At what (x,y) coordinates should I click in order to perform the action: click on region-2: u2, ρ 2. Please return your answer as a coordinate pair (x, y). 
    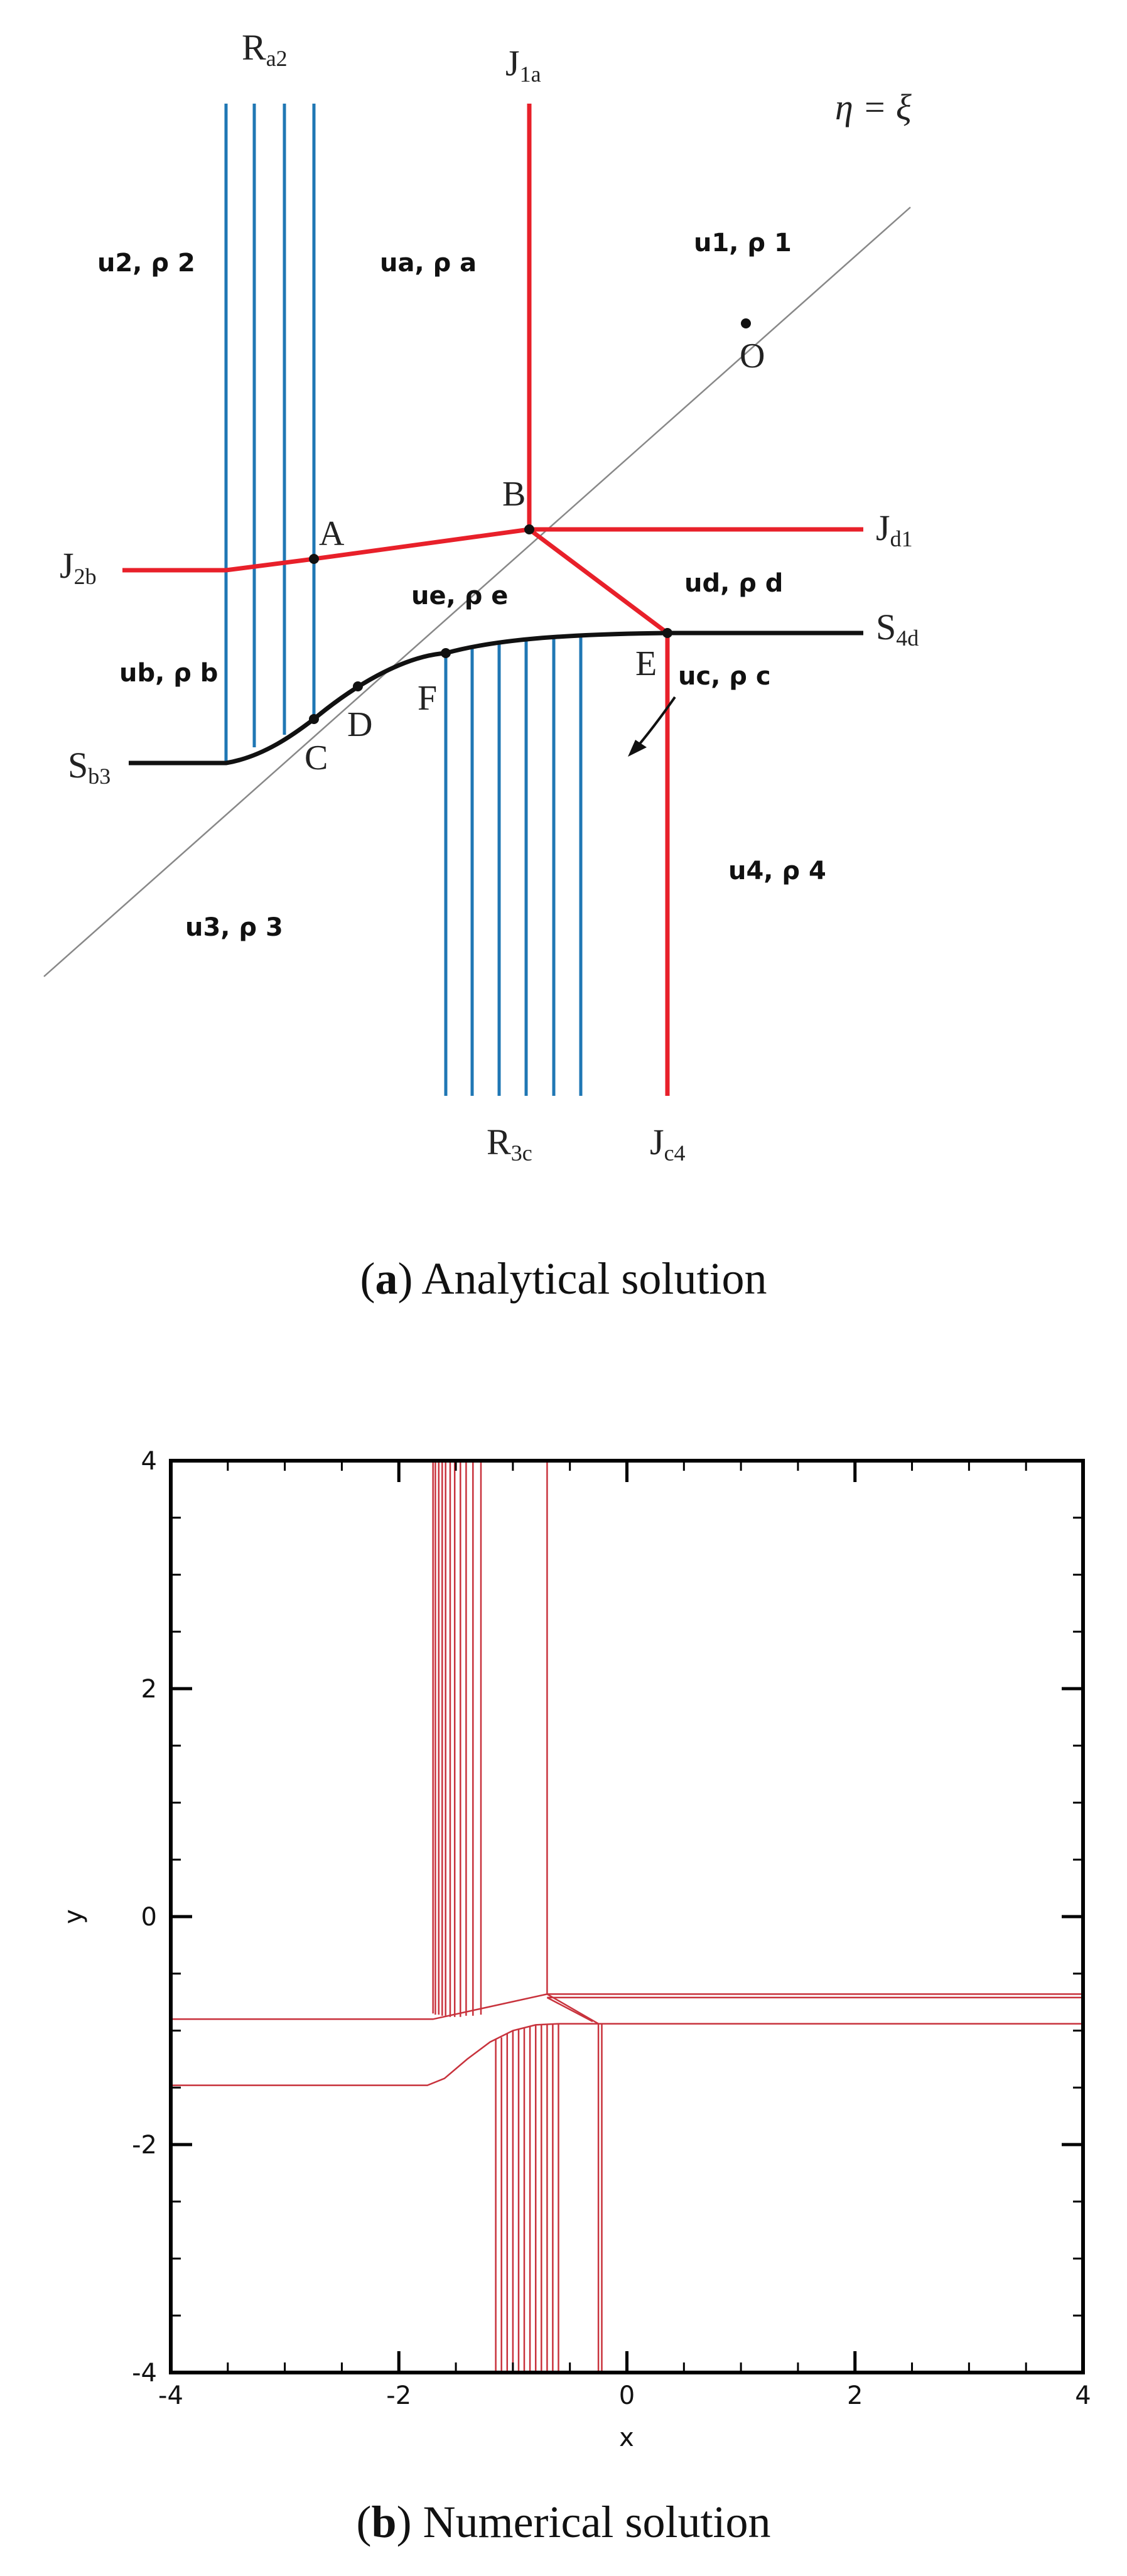
    Looking at the image, I should click on (146, 263).